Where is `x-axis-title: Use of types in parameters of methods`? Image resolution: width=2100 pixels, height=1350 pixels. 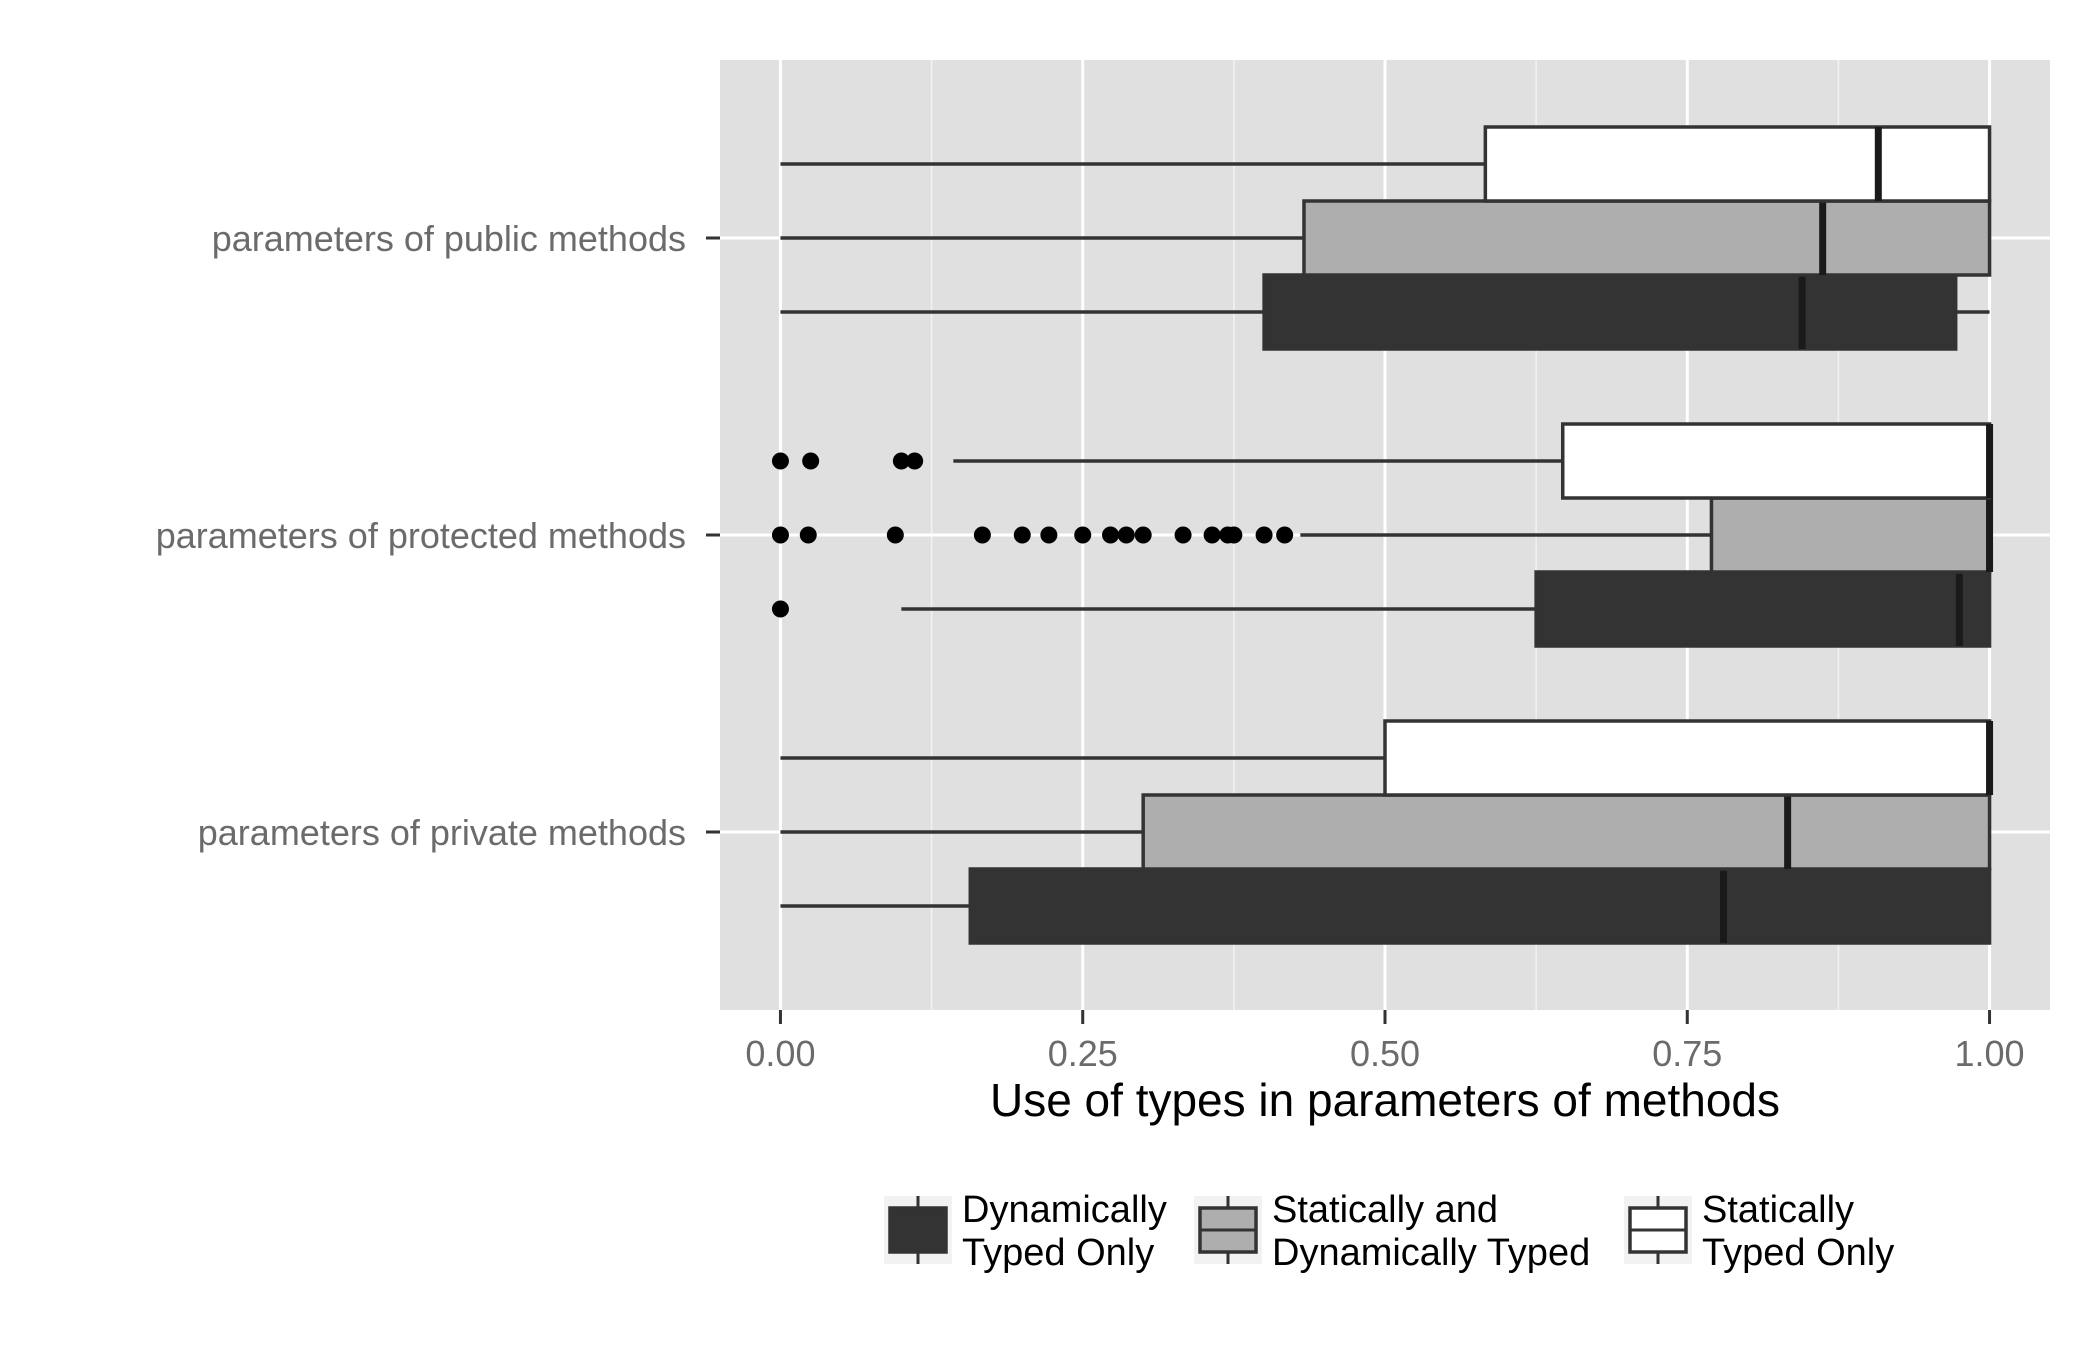 x-axis-title: Use of types in parameters of methods is located at coordinates (1385, 1100).